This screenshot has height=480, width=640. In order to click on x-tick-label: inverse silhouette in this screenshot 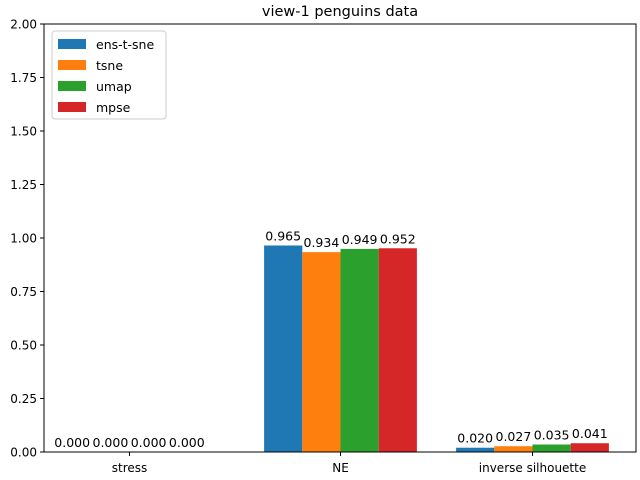, I will do `click(532, 468)`.